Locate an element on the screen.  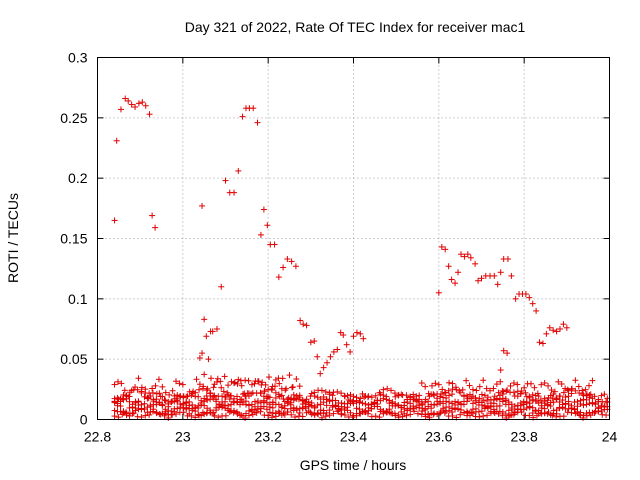
y-tick-label: 0.05 is located at coordinates (73, 359).